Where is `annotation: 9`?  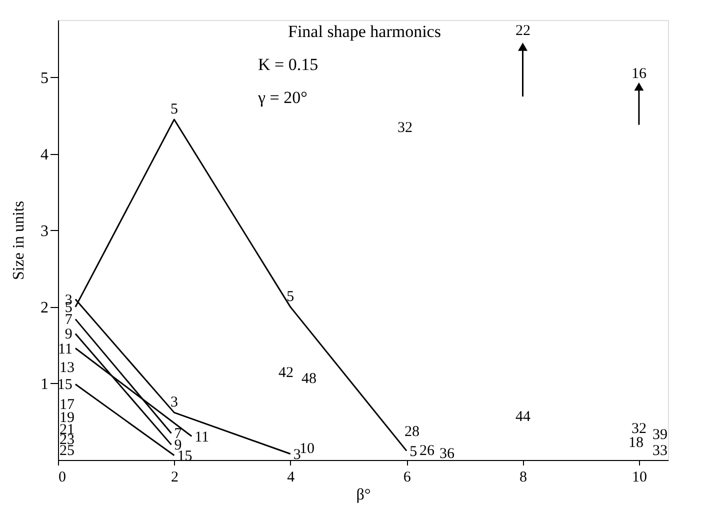 annotation: 9 is located at coordinates (68, 334).